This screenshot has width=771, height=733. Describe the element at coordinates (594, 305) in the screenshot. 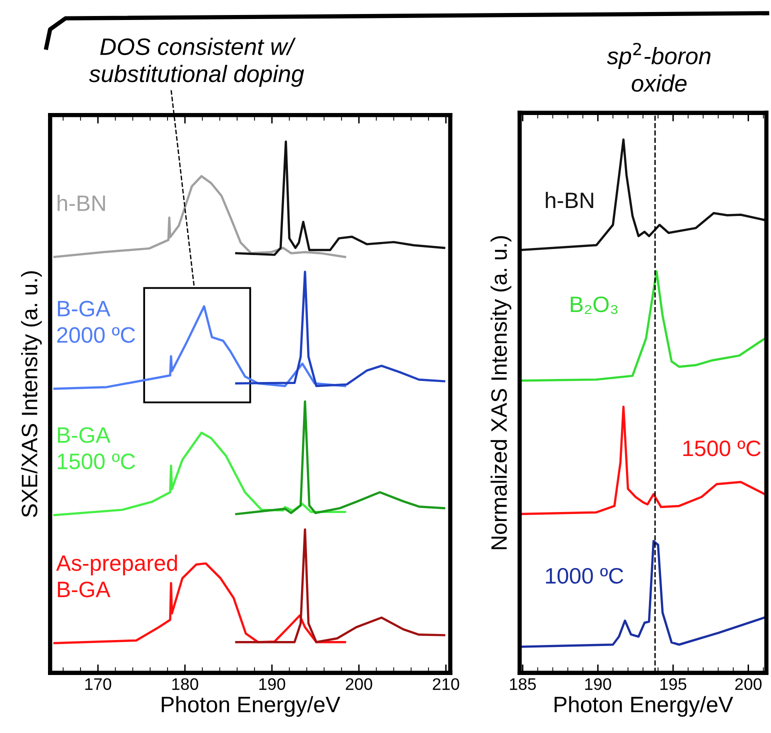

I see `series-label: B₂O₃` at that location.